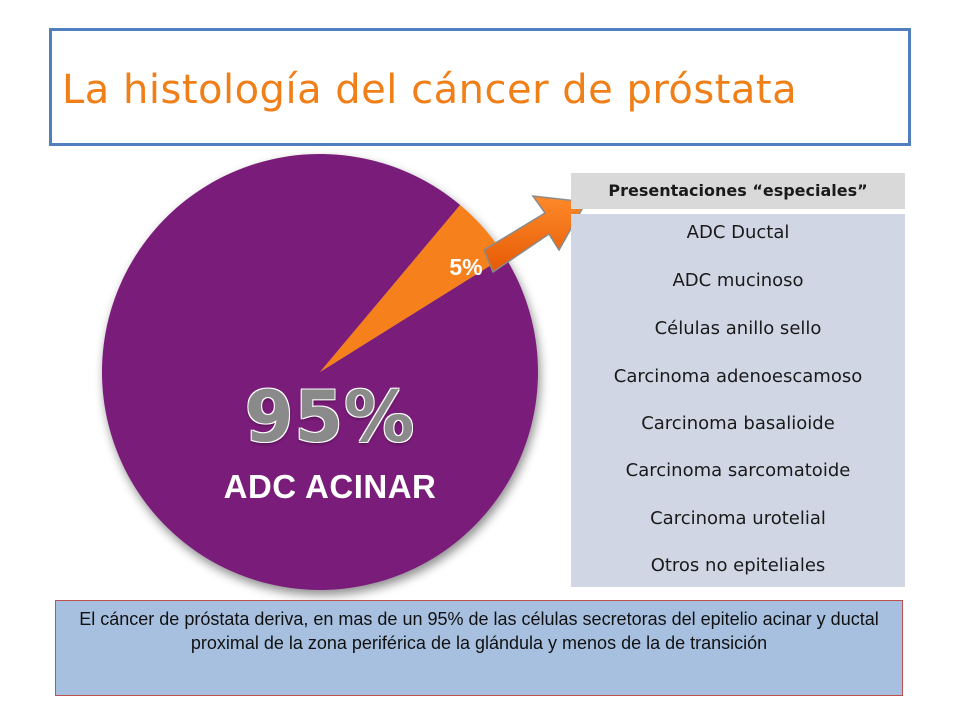  I want to click on special-presentations-header: Presentaciones “especiales”, so click(738, 191).